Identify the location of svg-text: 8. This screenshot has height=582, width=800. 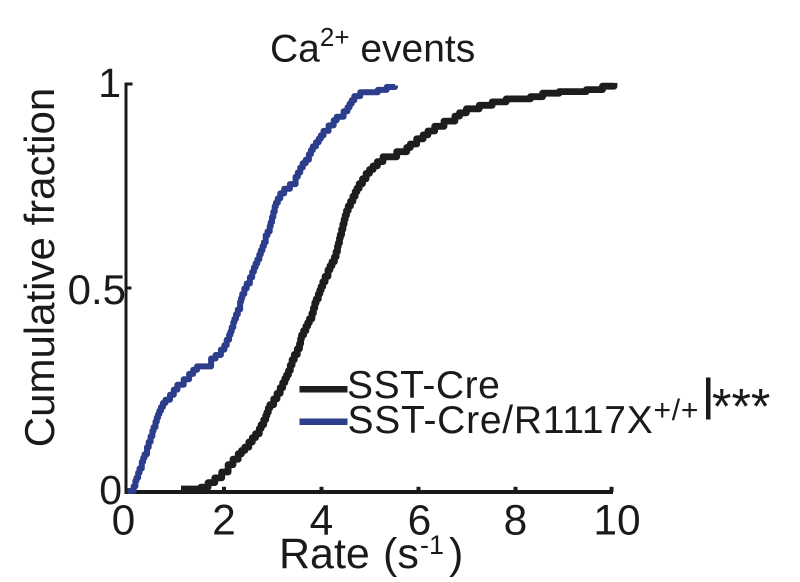
(516, 521).